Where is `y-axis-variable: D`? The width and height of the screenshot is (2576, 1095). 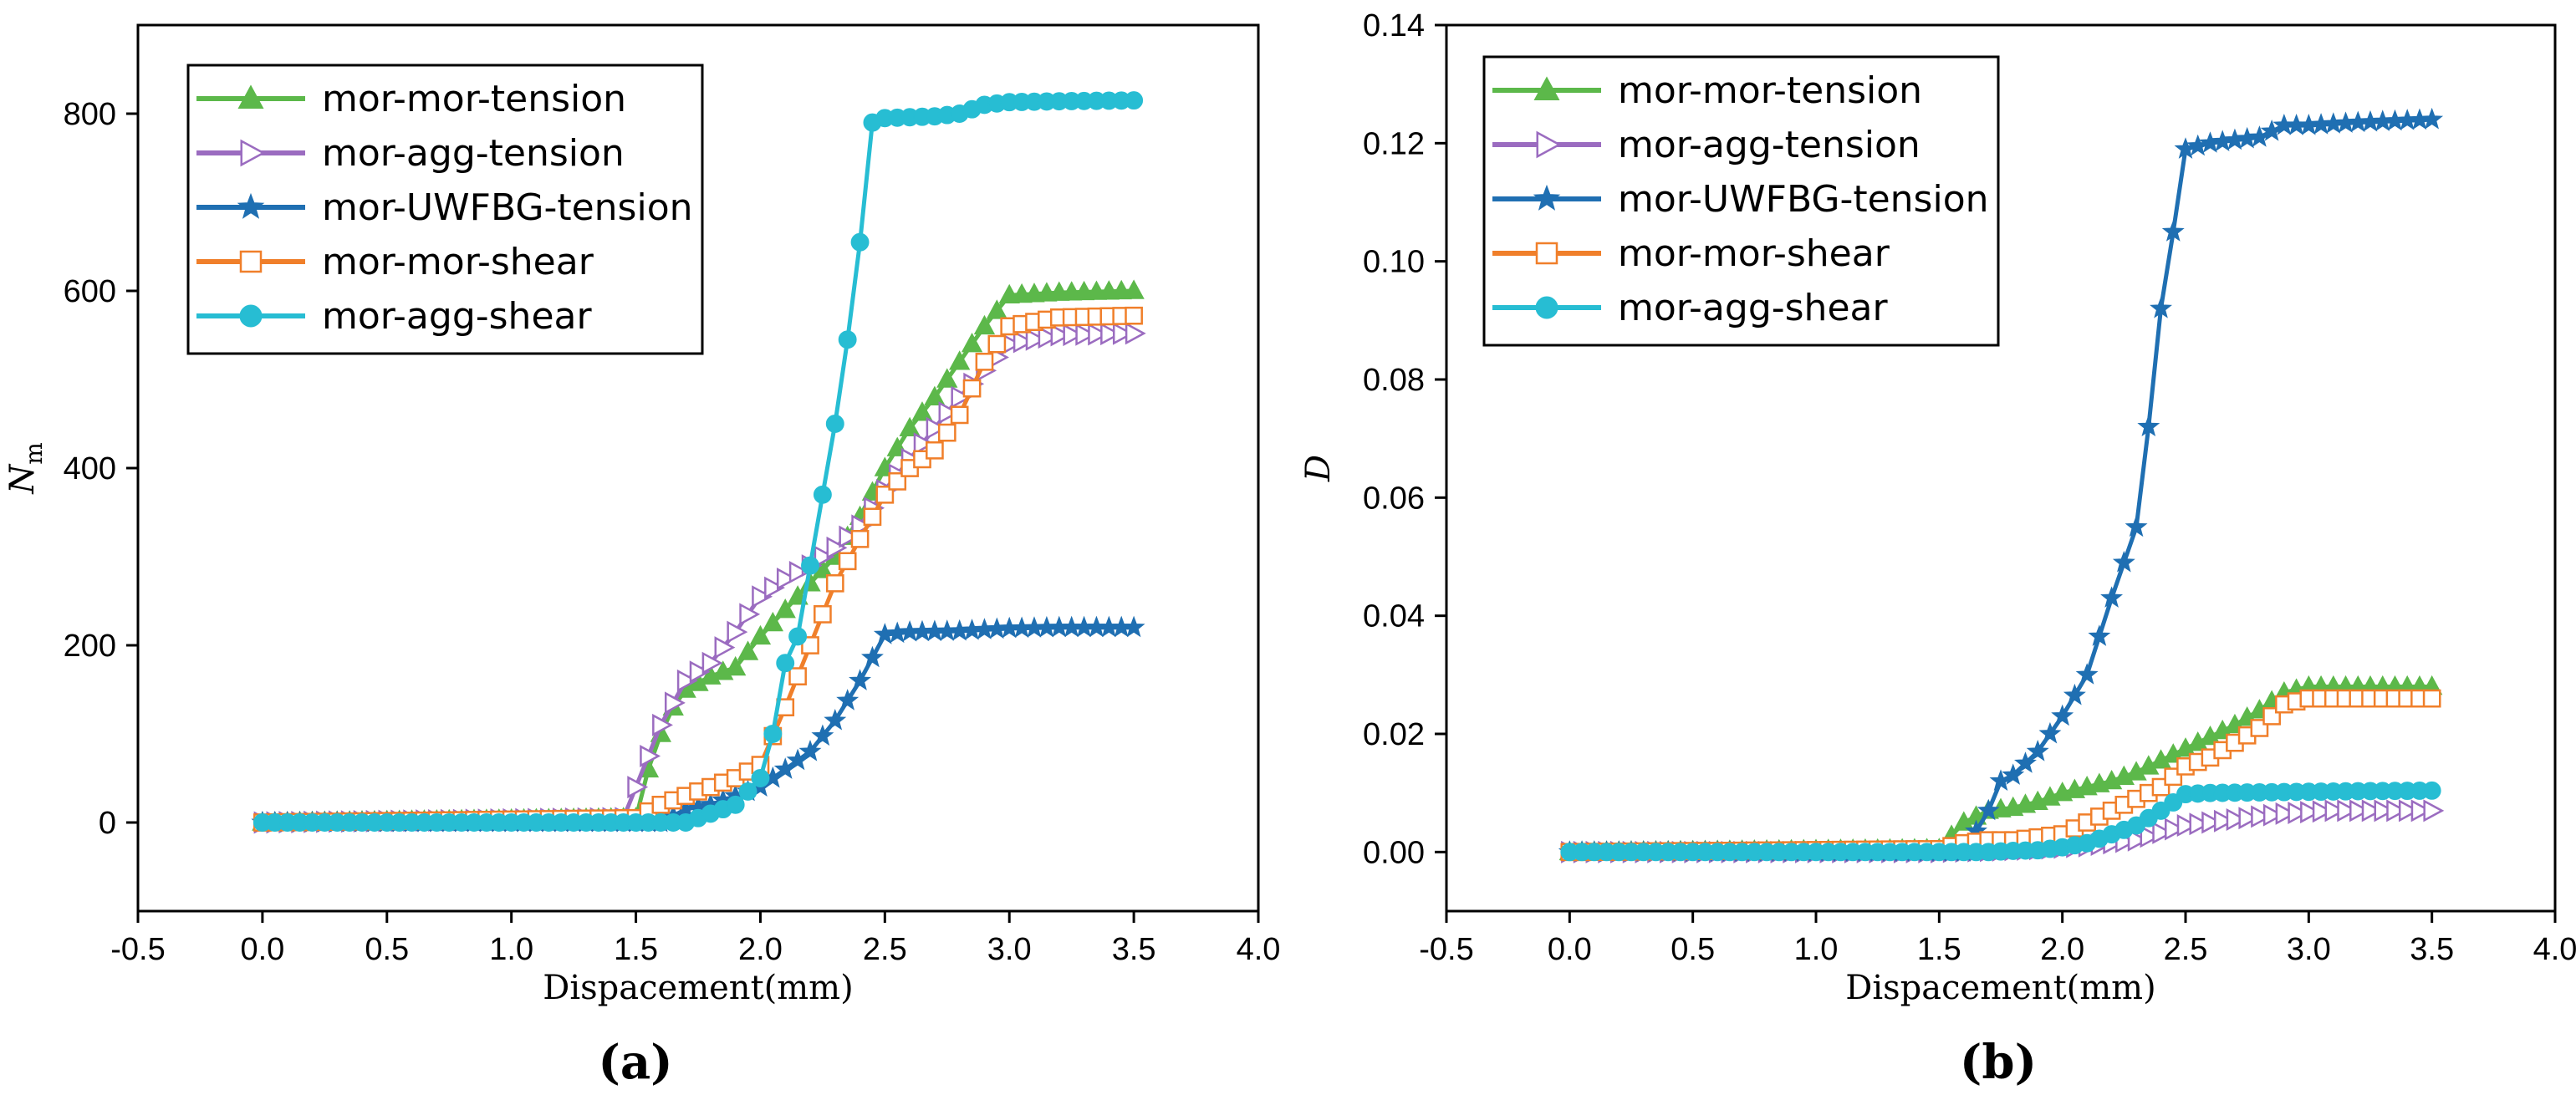
y-axis-variable: D is located at coordinates (1319, 469).